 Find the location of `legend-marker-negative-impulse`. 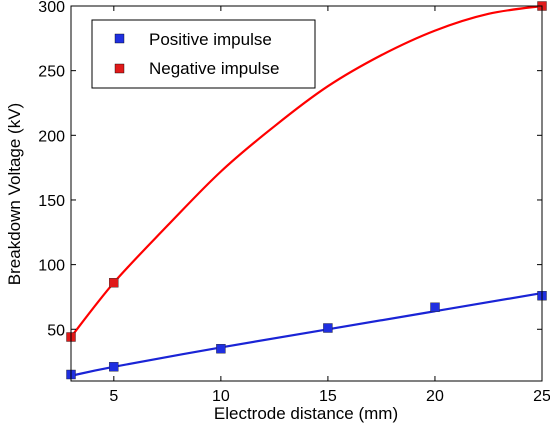

legend-marker-negative-impulse is located at coordinates (119, 68).